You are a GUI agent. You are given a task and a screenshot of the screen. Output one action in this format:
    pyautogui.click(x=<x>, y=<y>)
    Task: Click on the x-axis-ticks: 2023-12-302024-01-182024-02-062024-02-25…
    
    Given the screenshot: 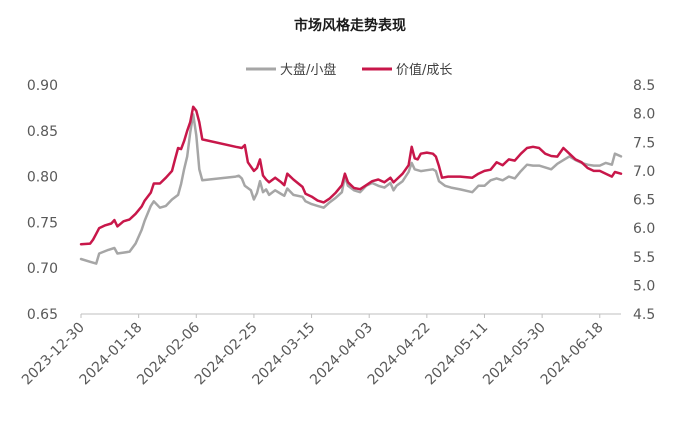 What is the action you would take?
    pyautogui.click(x=313, y=351)
    